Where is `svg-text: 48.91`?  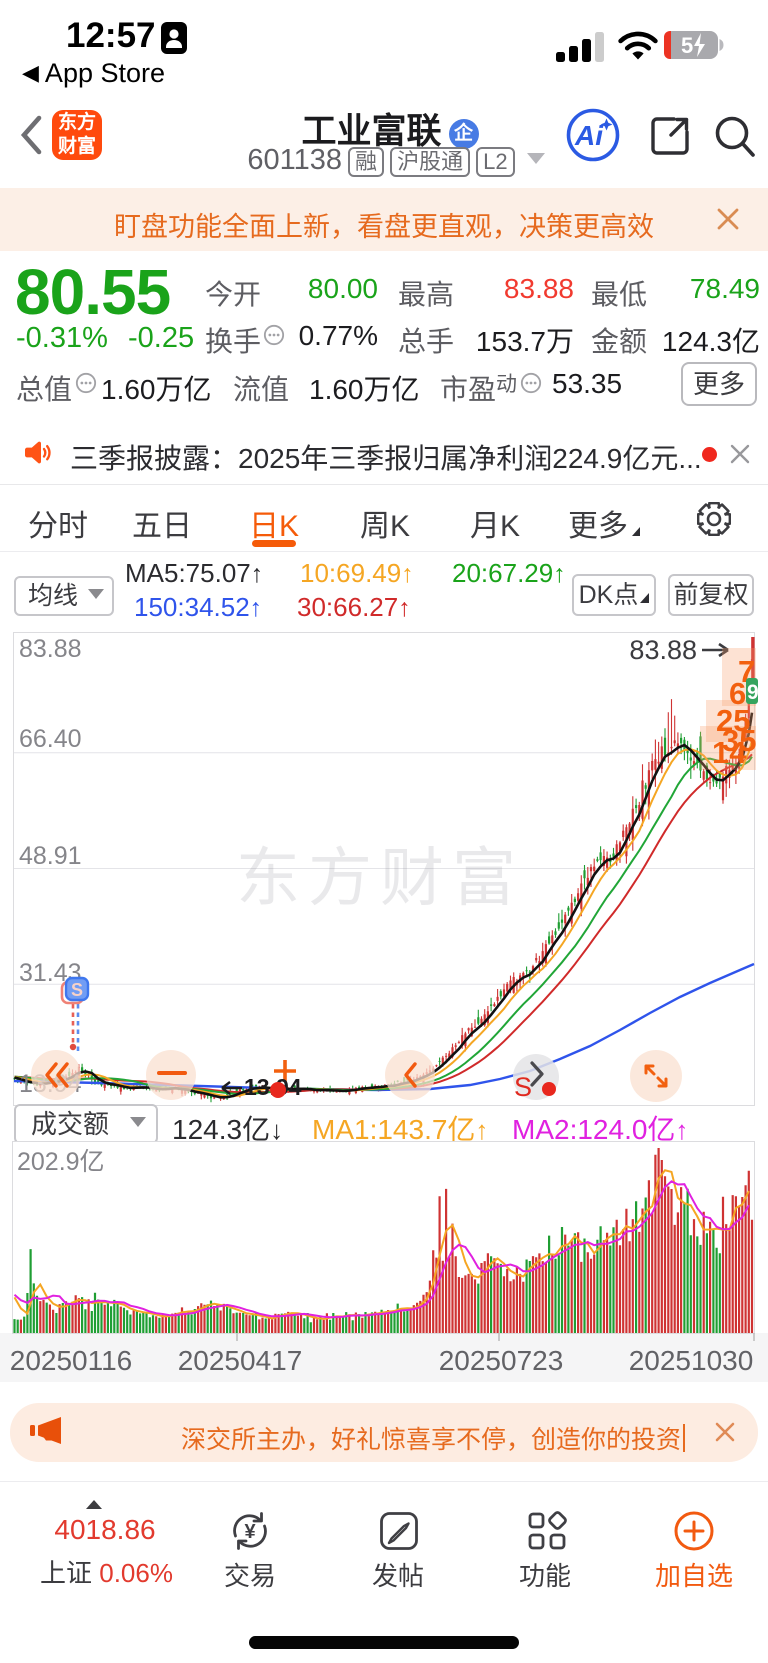 svg-text: 48.91 is located at coordinates (50, 856).